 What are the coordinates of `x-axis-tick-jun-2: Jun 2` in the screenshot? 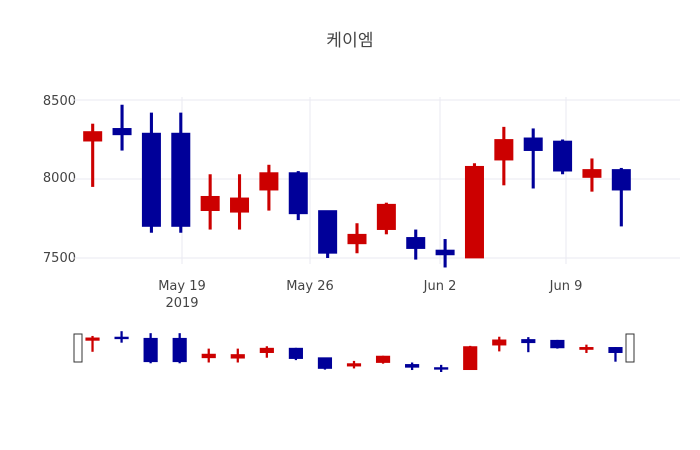 It's located at (440, 286).